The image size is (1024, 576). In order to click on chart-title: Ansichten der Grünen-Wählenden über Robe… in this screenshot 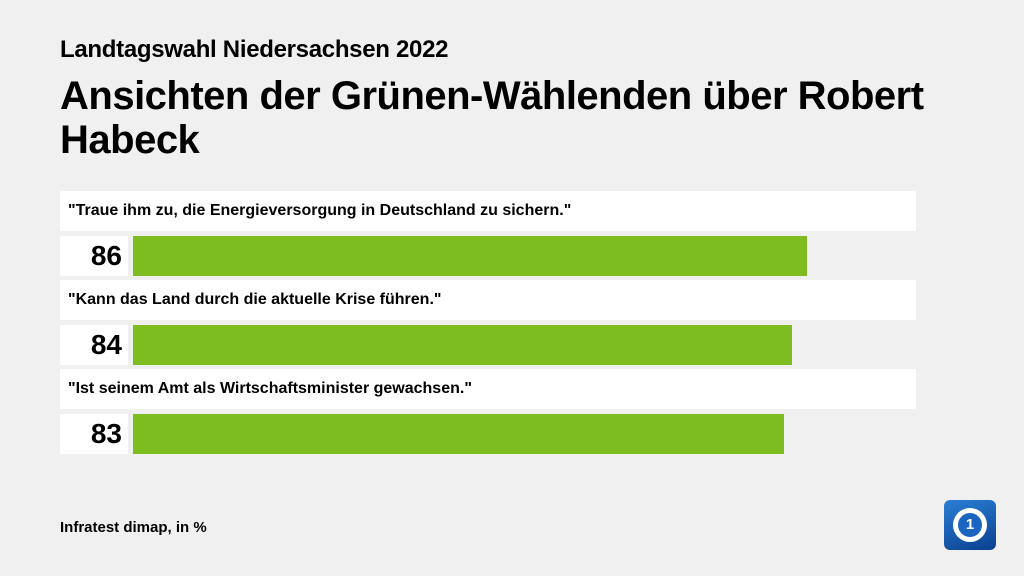, I will do `click(492, 118)`.